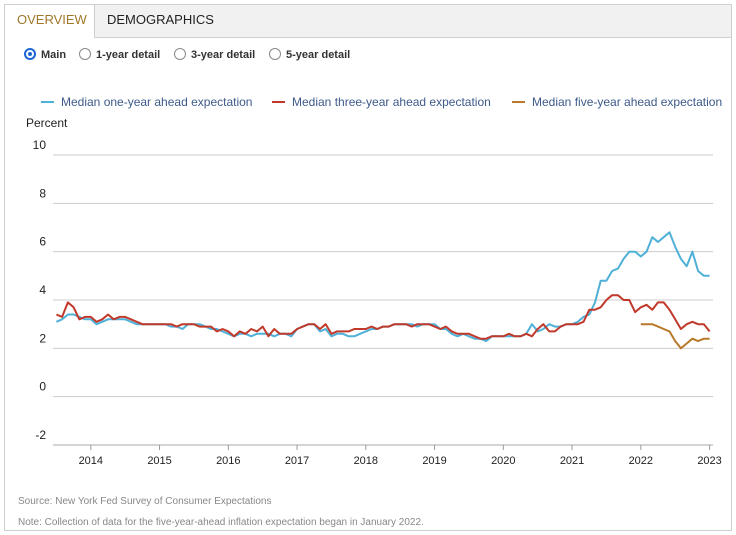 The height and width of the screenshot is (535, 736). Describe the element at coordinates (387, 455) in the screenshot. I see `x-axis: 2014 2015 2016 2017 2018 2019 2020 2021 2022 2023` at that location.